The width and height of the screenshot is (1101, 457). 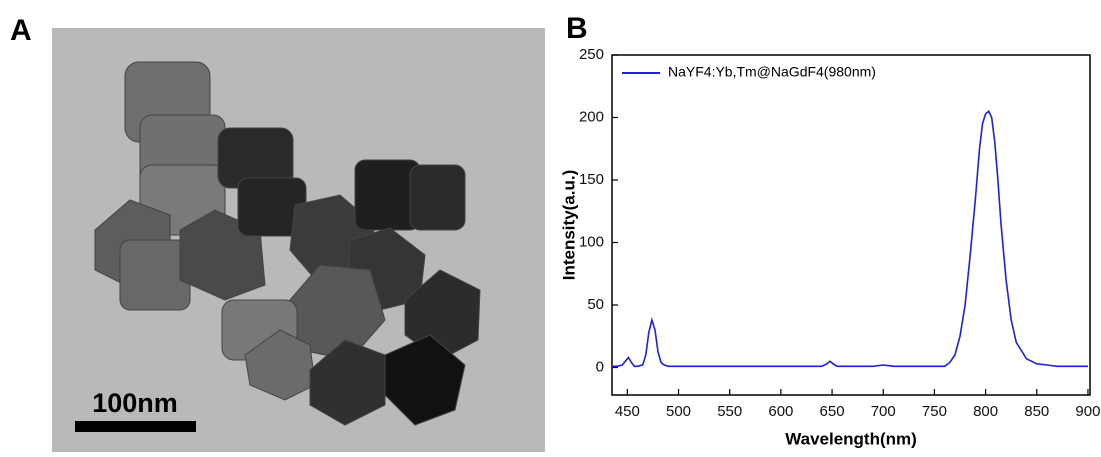 What do you see at coordinates (135, 426) in the screenshot?
I see `scale-bar` at bounding box center [135, 426].